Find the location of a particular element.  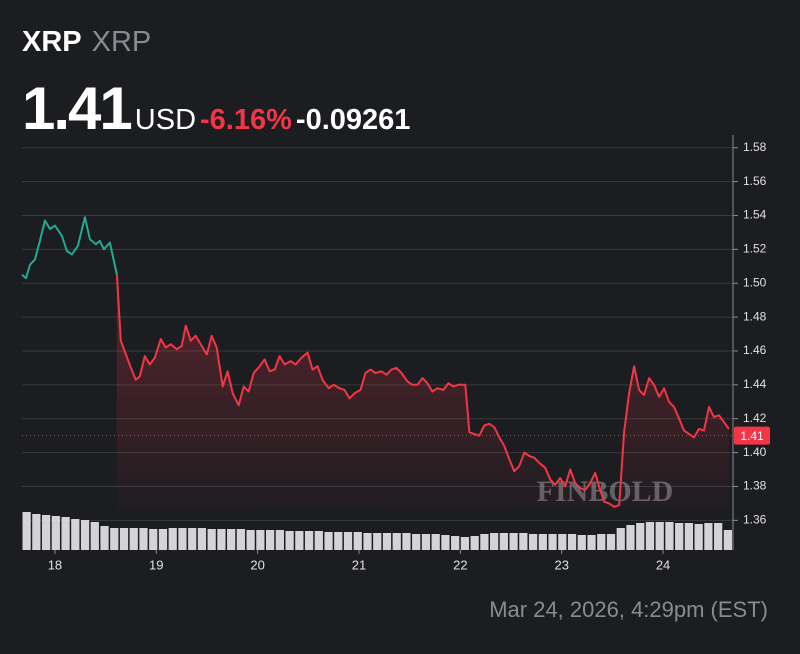

y-tick-label: 1.44 is located at coordinates (755, 384).